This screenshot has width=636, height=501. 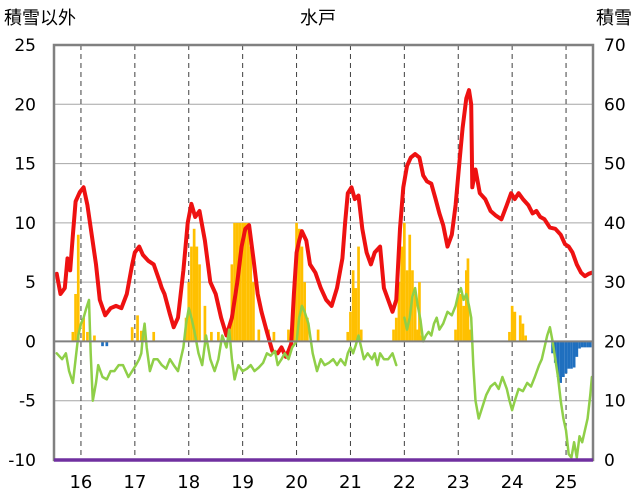 What do you see at coordinates (30, 342) in the screenshot?
I see `left-tick-label: 0` at bounding box center [30, 342].